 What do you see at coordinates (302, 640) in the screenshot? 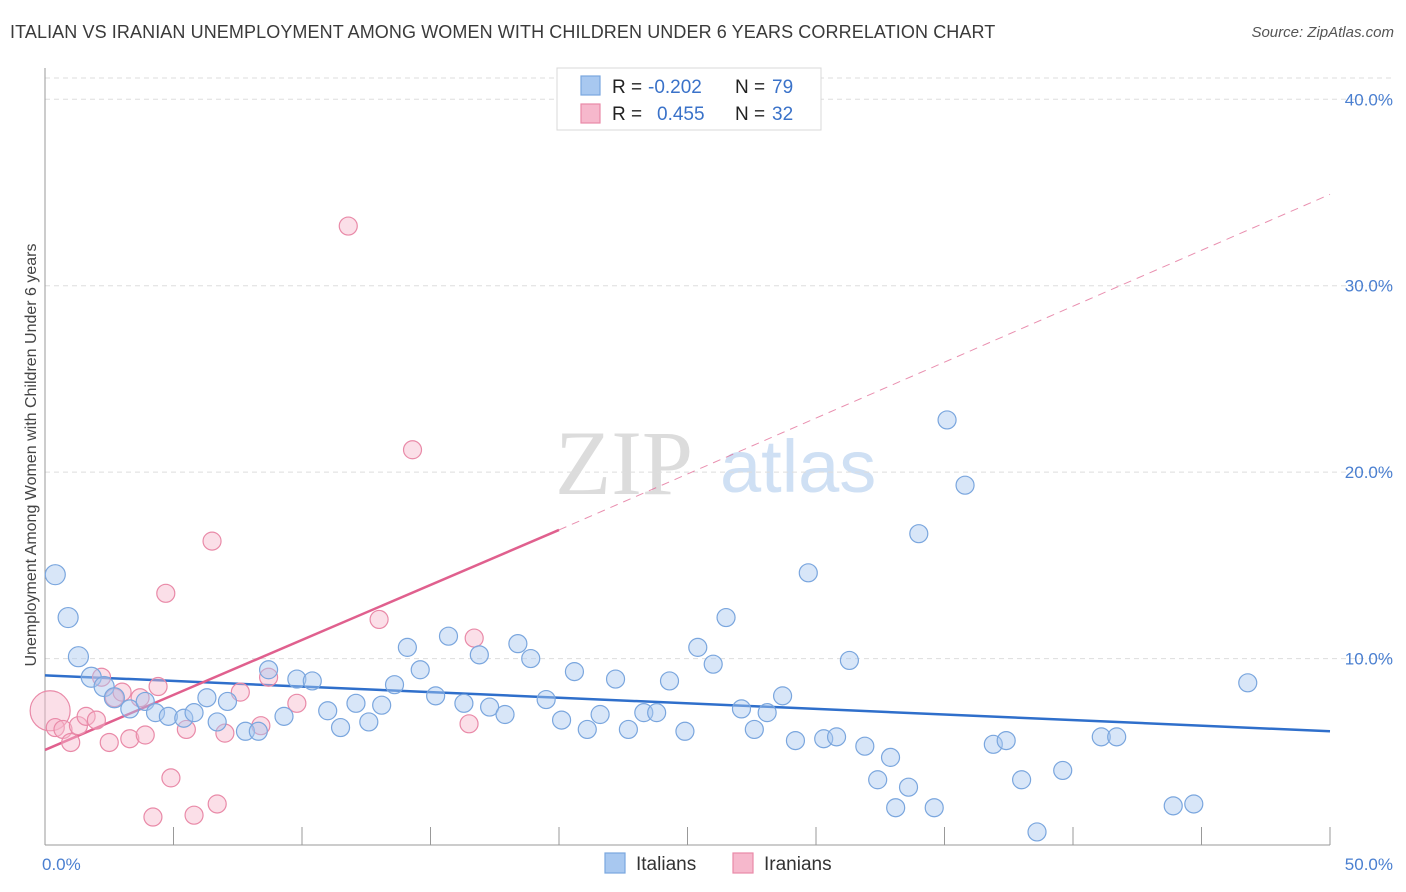
I see `iranians-trend-line` at bounding box center [302, 640].